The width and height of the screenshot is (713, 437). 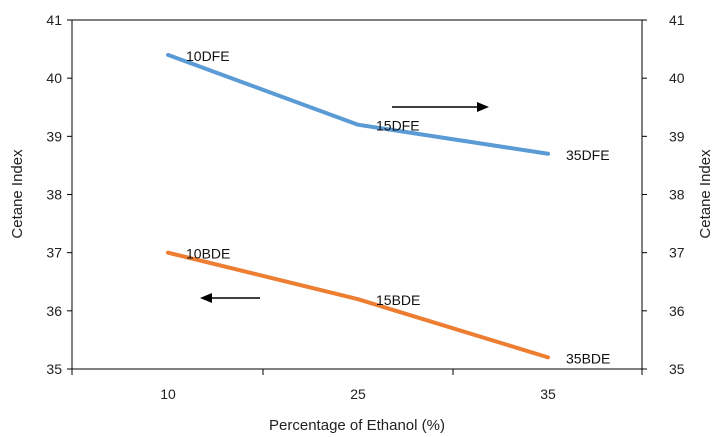 What do you see at coordinates (208, 56) in the screenshot?
I see `point-label: 10DFE` at bounding box center [208, 56].